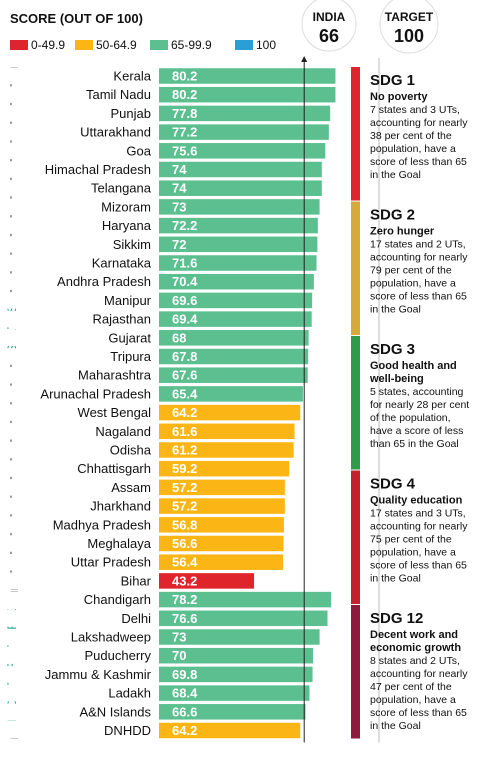 The width and height of the screenshot is (503, 761). Describe the element at coordinates (115, 711) in the screenshot. I see `category-label: A&N Islands` at that location.